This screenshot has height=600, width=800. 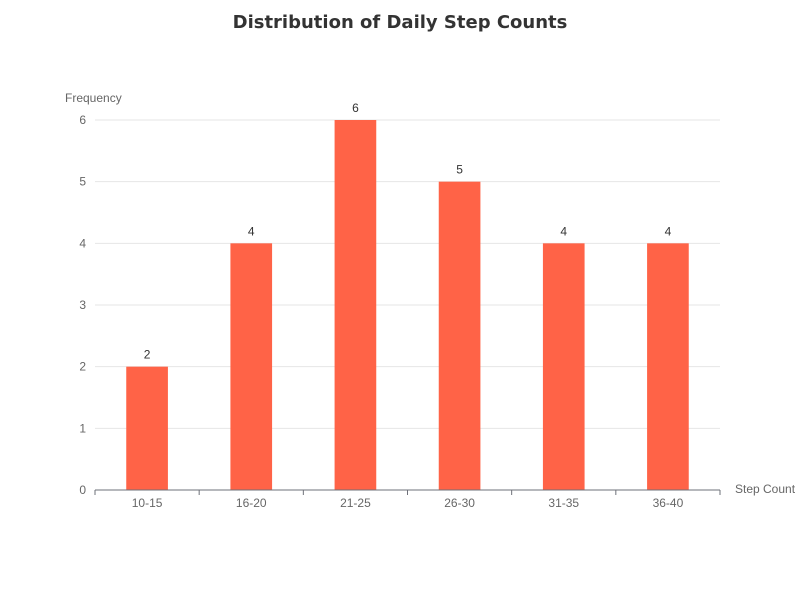 I want to click on y-axis-ticks: 0 1 2 3 4 5 6, so click(x=82, y=305).